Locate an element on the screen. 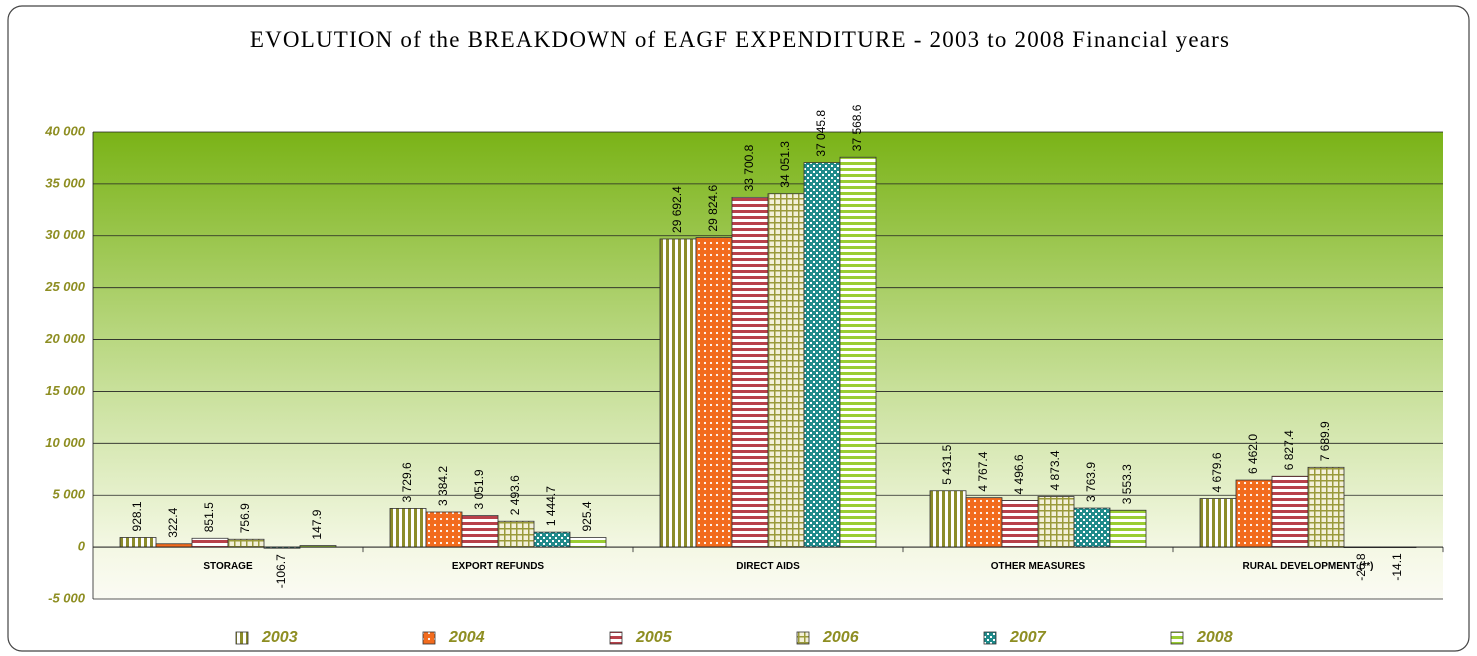  y-tick-label: 10 000 is located at coordinates (65, 442).